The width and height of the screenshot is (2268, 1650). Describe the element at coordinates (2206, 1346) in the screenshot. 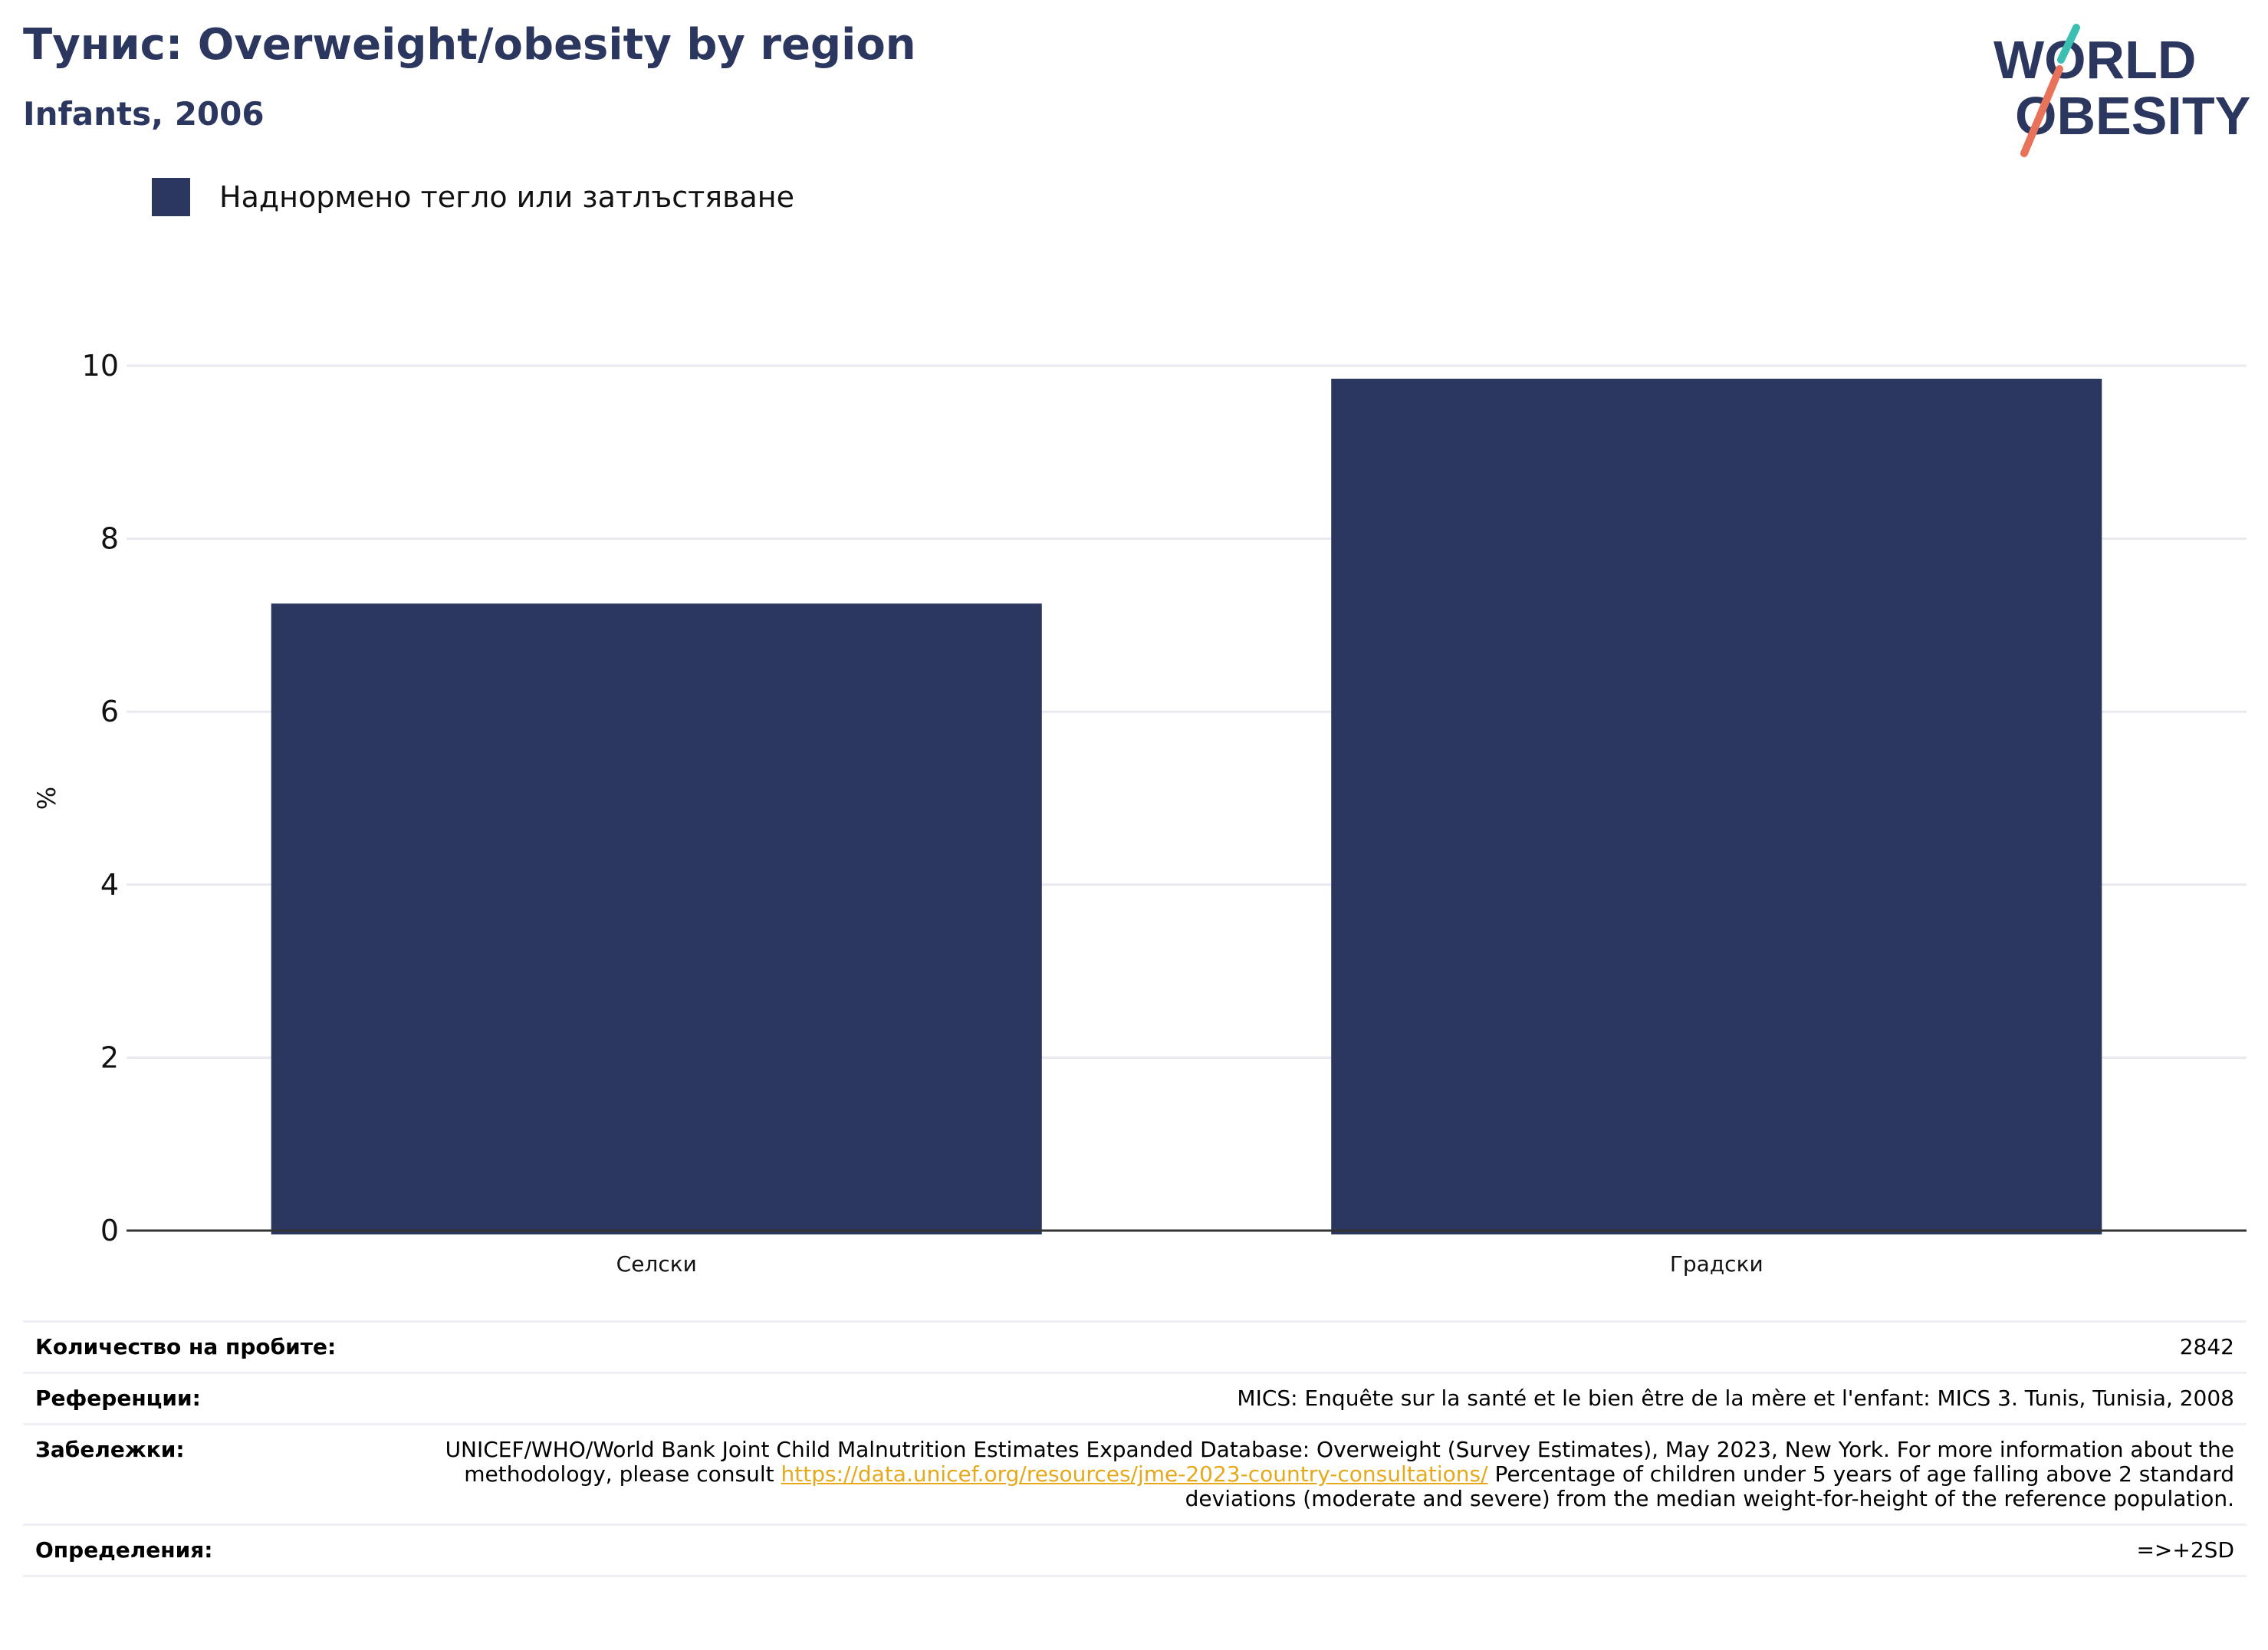

I see `sample-value: 2842` at that location.